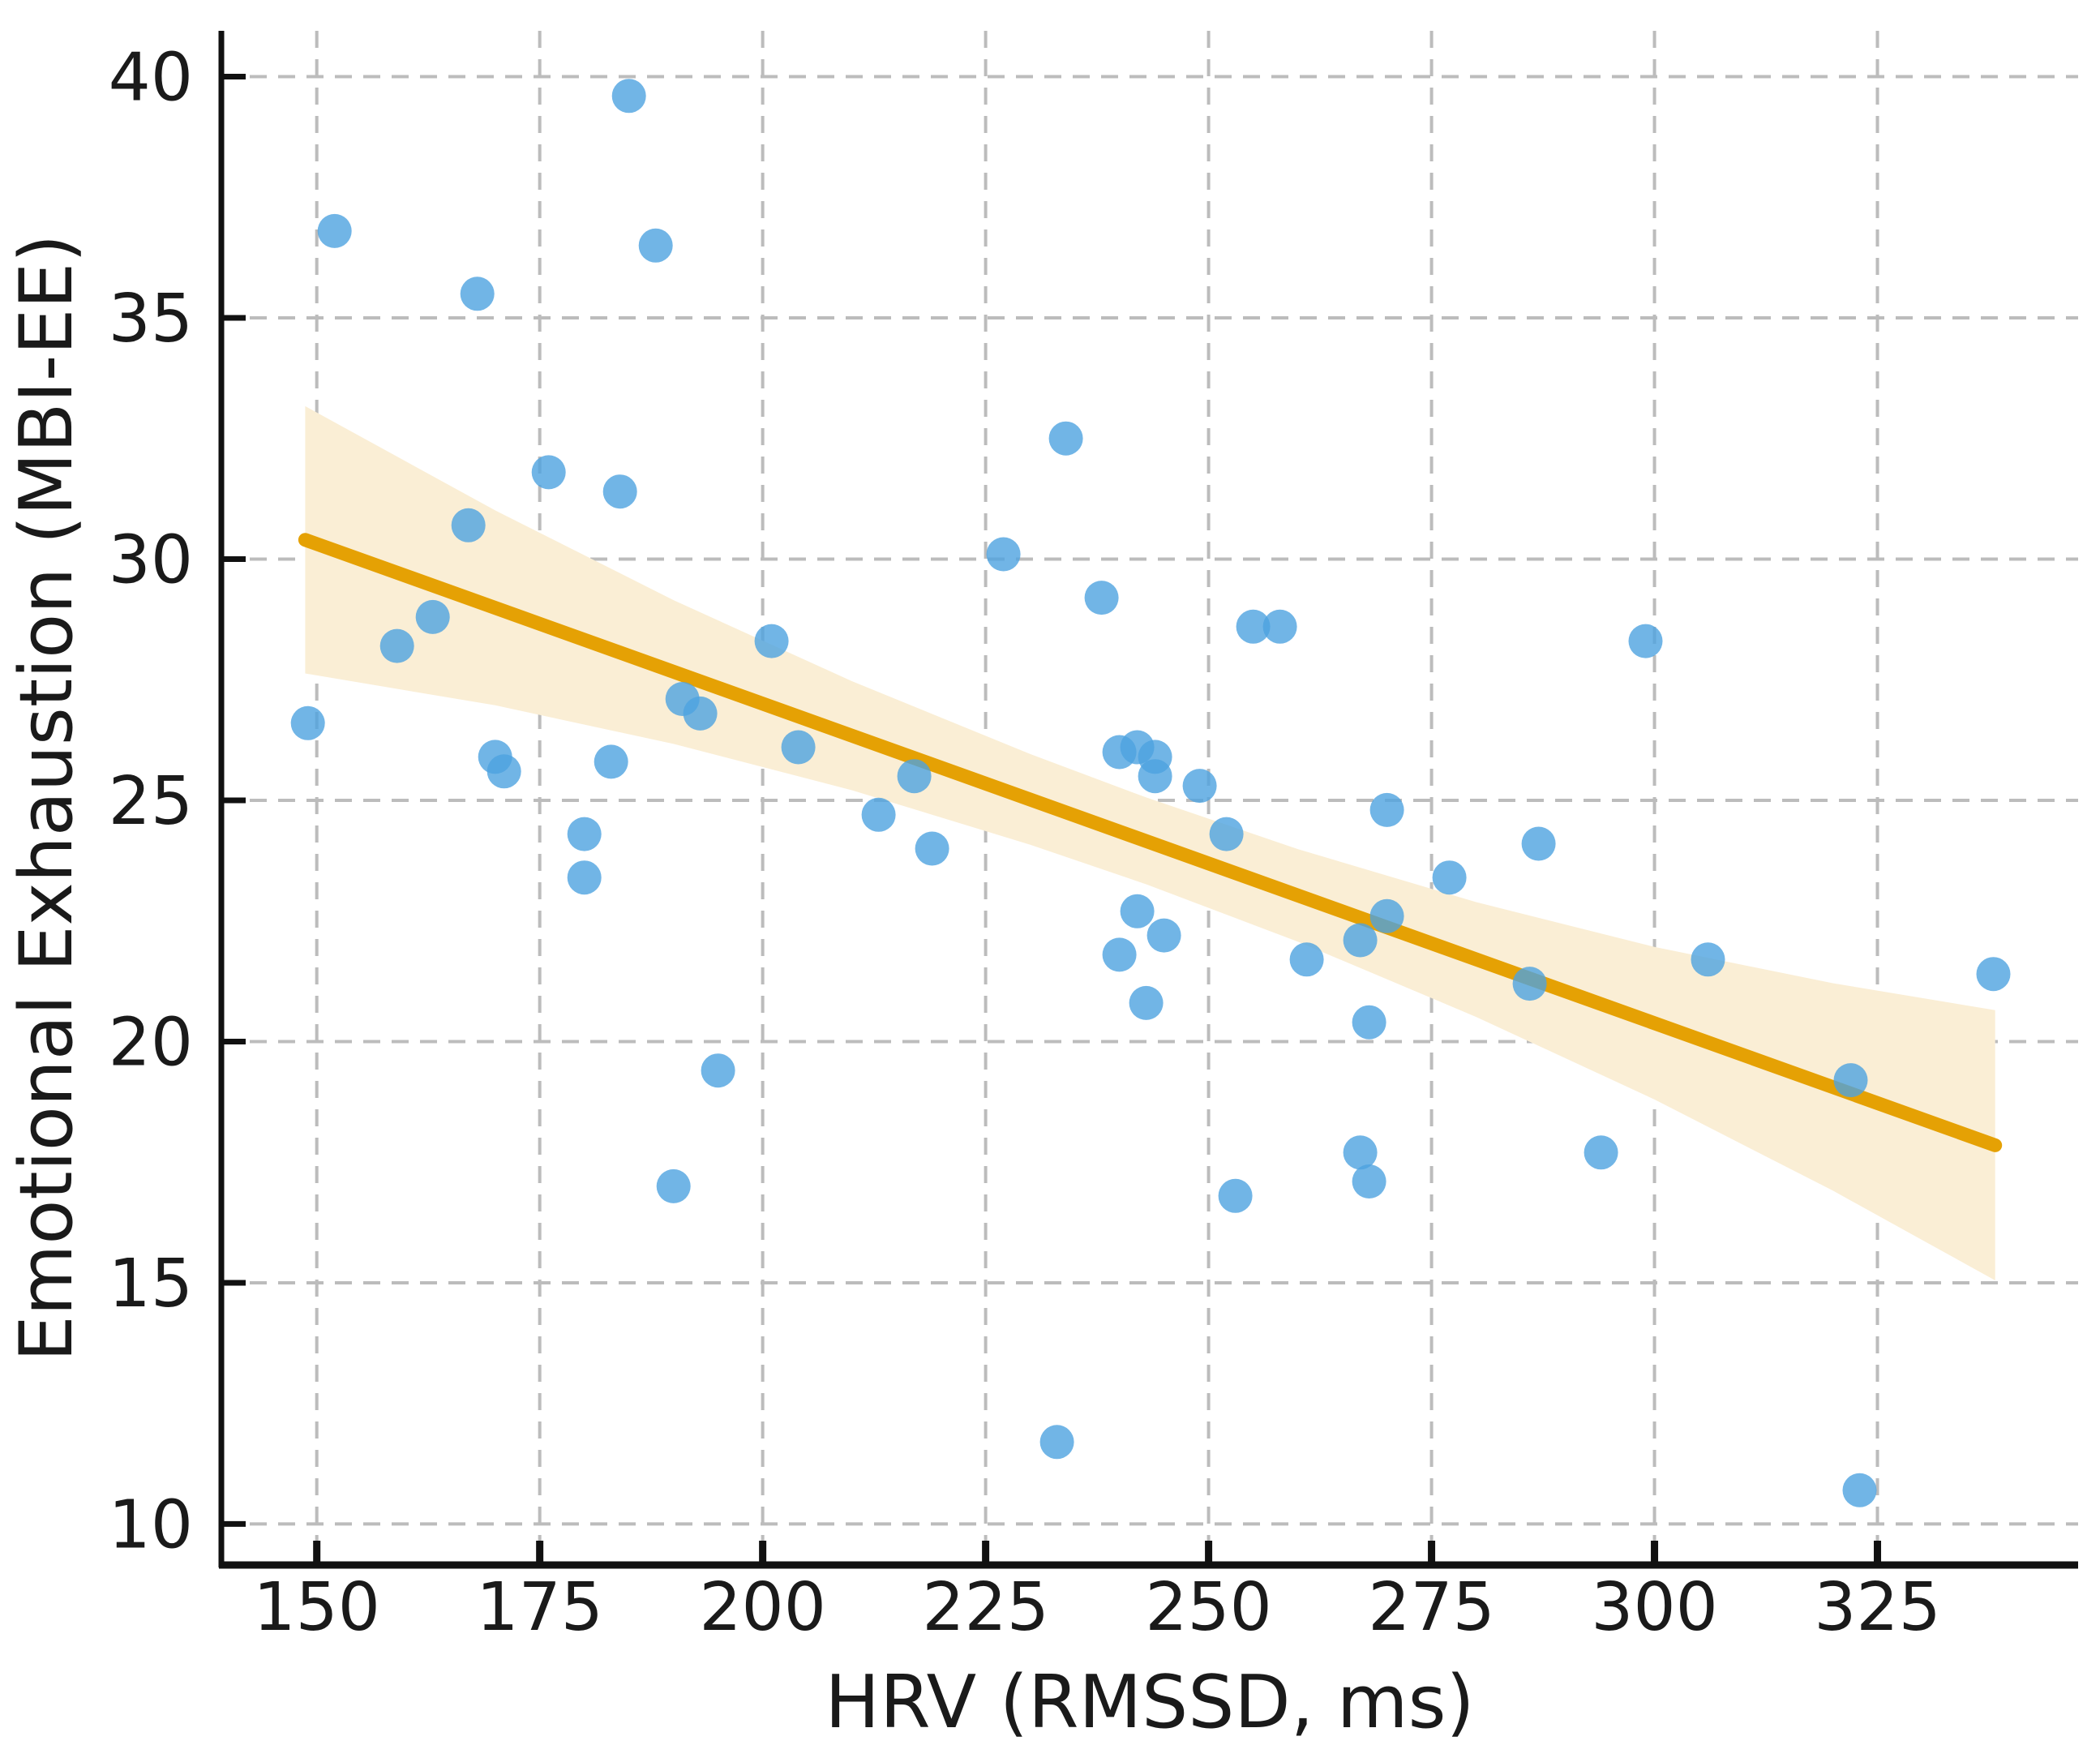  Describe the element at coordinates (151, 1284) in the screenshot. I see `y-tick-label: 15` at that location.